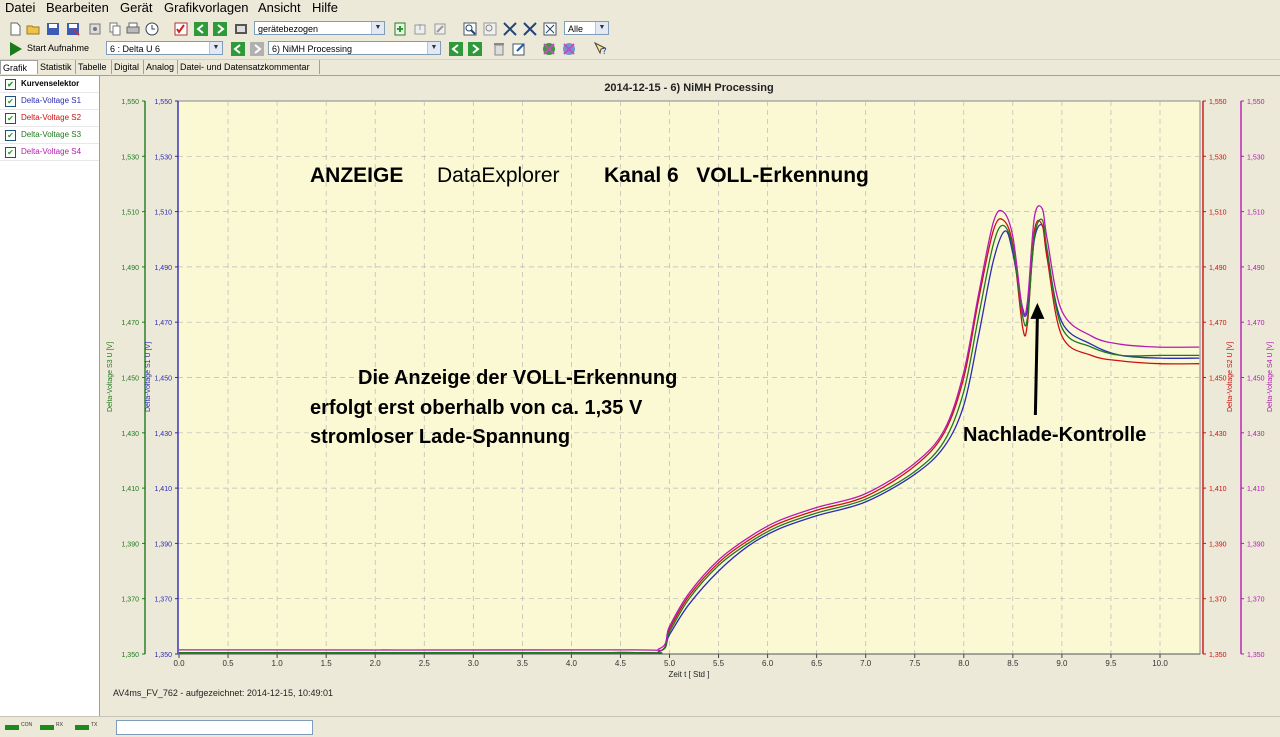 The image size is (1280, 737). What do you see at coordinates (95, 29) in the screenshot?
I see `properties-icon` at bounding box center [95, 29].